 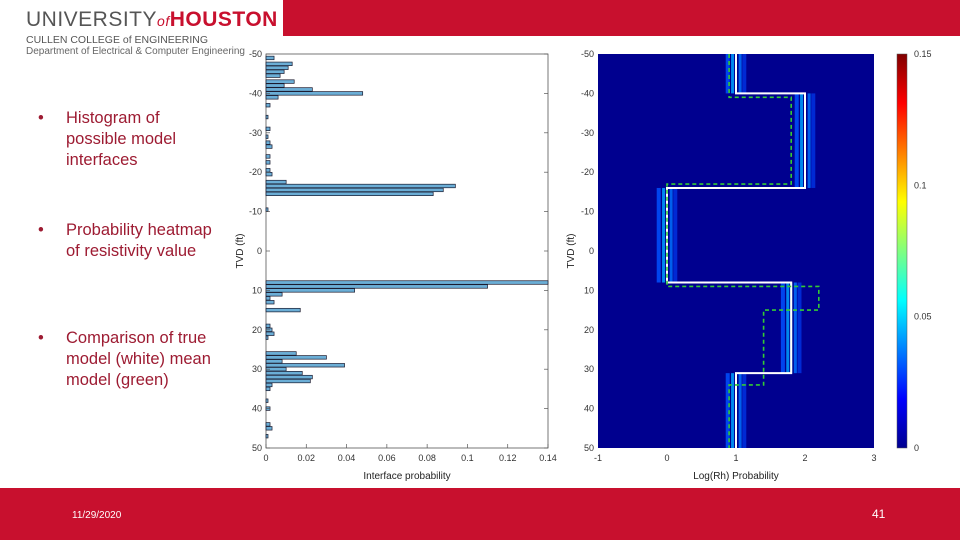 I want to click on histogram-ytick-label: 50, so click(x=257, y=448).